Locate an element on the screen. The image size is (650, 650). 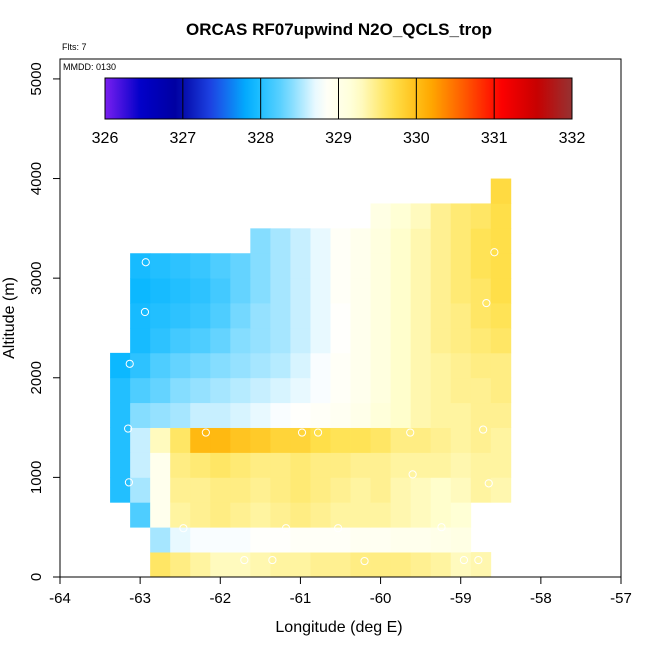
flights-label: Flts: 7 is located at coordinates (74, 47).